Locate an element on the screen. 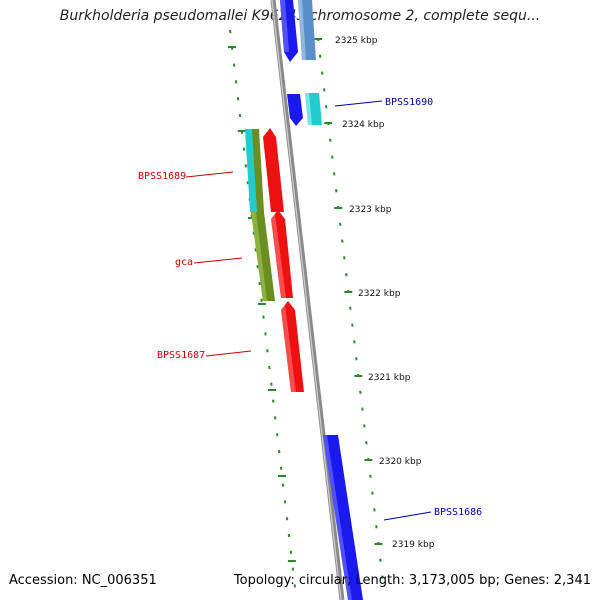  gene-bpss1687-arrow-shade is located at coordinates (288, 348).